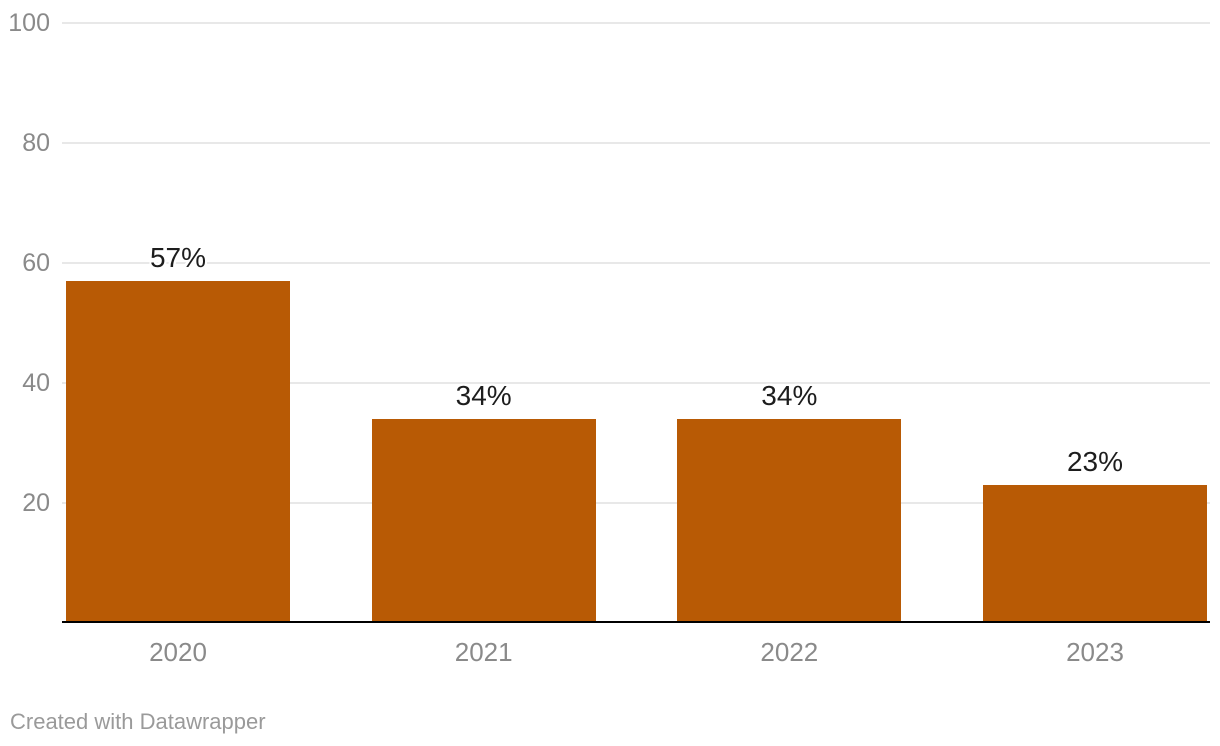  What do you see at coordinates (178, 257) in the screenshot?
I see `value-label-2020: 57%` at bounding box center [178, 257].